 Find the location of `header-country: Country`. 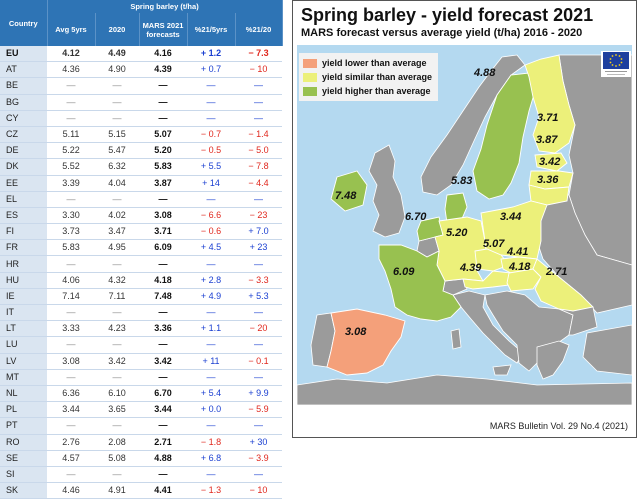

header-country: Country is located at coordinates (24, 23).